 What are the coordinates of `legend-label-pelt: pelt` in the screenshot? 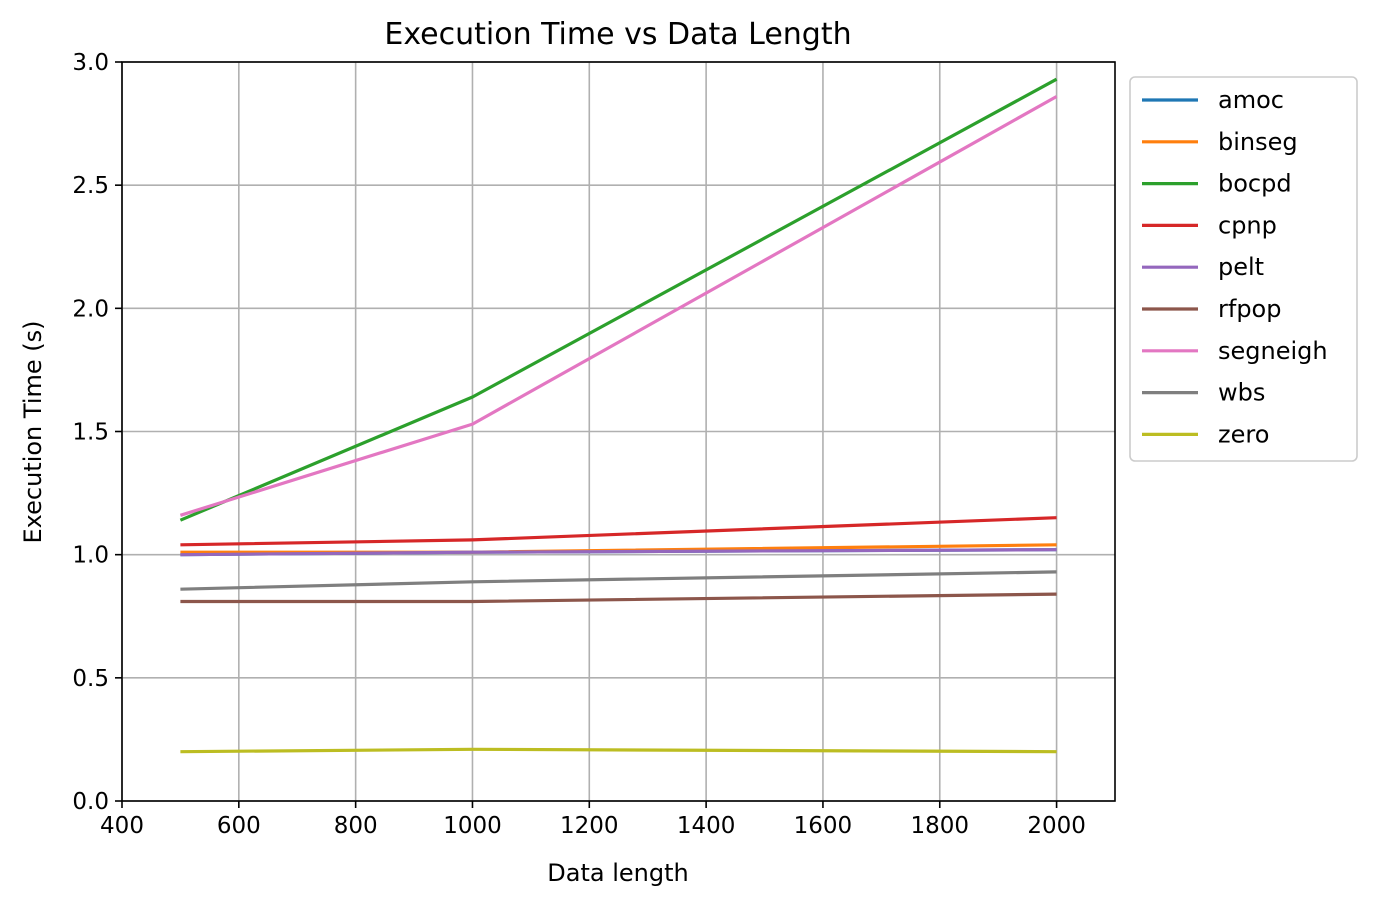 It's located at (1241, 267).